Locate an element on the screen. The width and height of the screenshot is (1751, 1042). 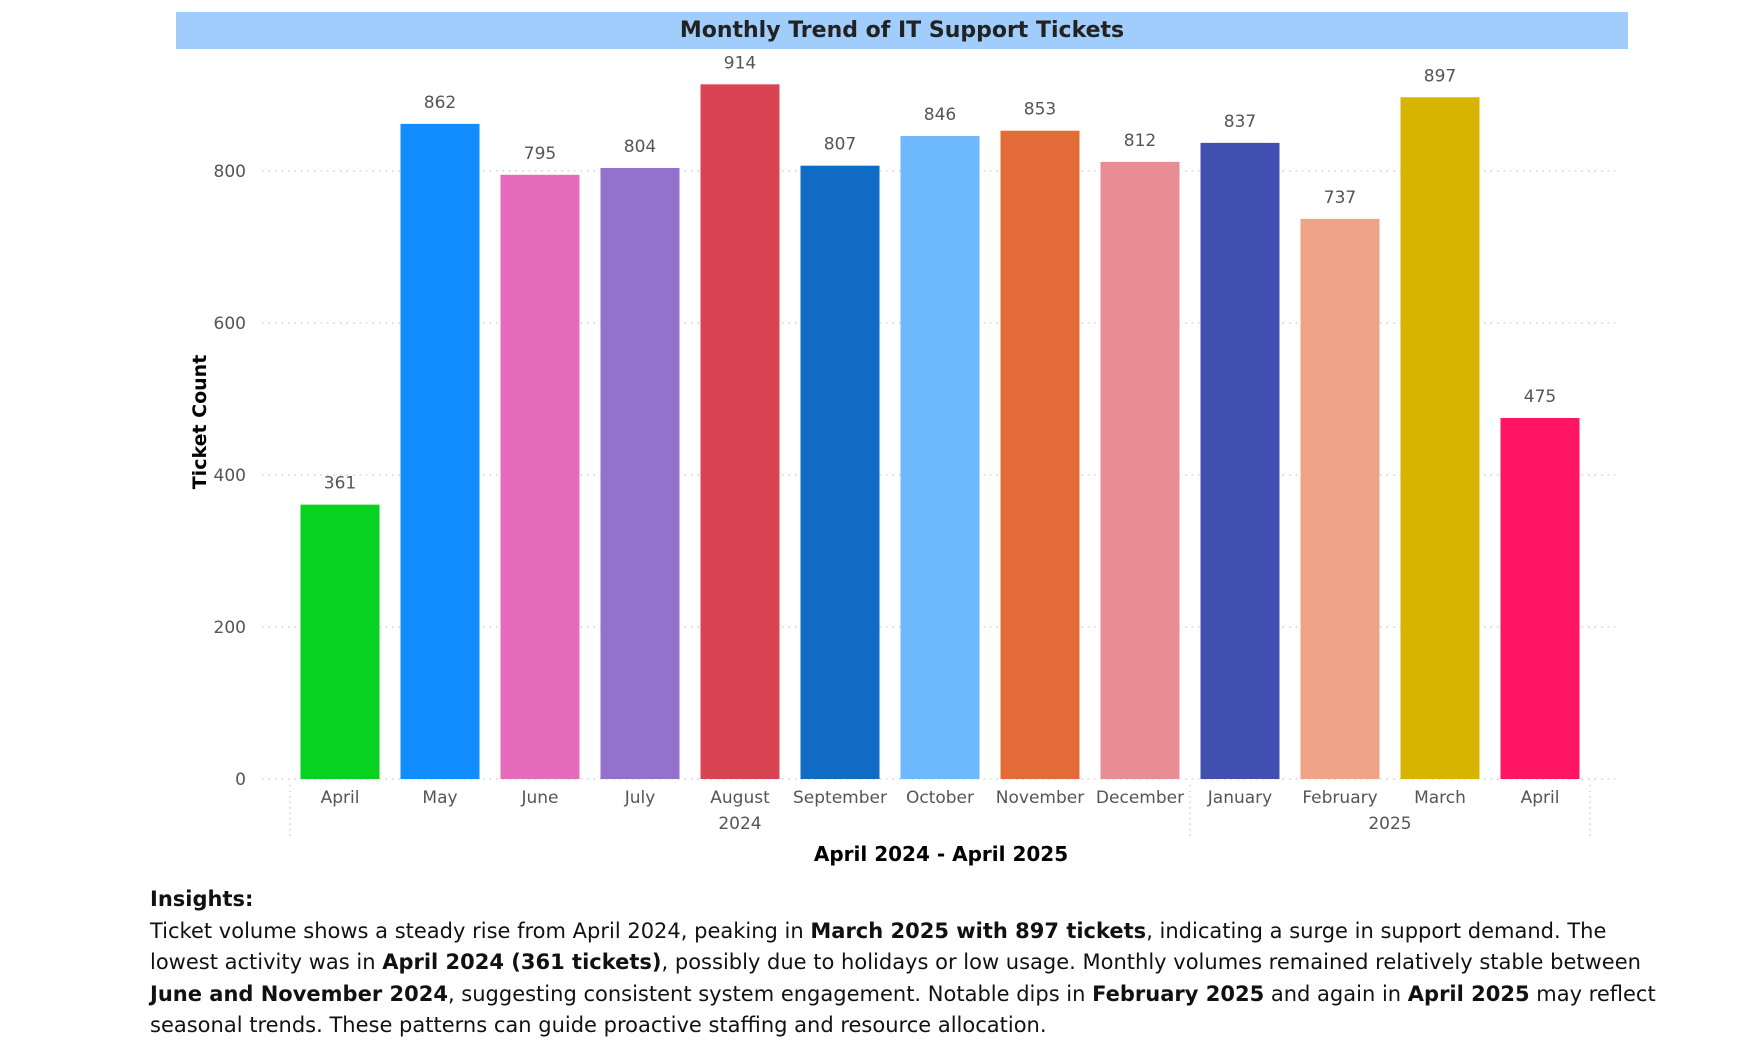
insight-highlight: February 2025 is located at coordinates (1178, 993).